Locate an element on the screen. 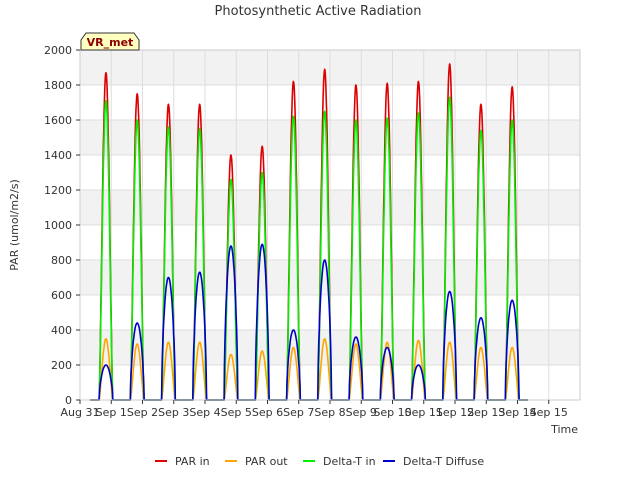  x-tick-label: Sep 9 is located at coordinates (361, 412).